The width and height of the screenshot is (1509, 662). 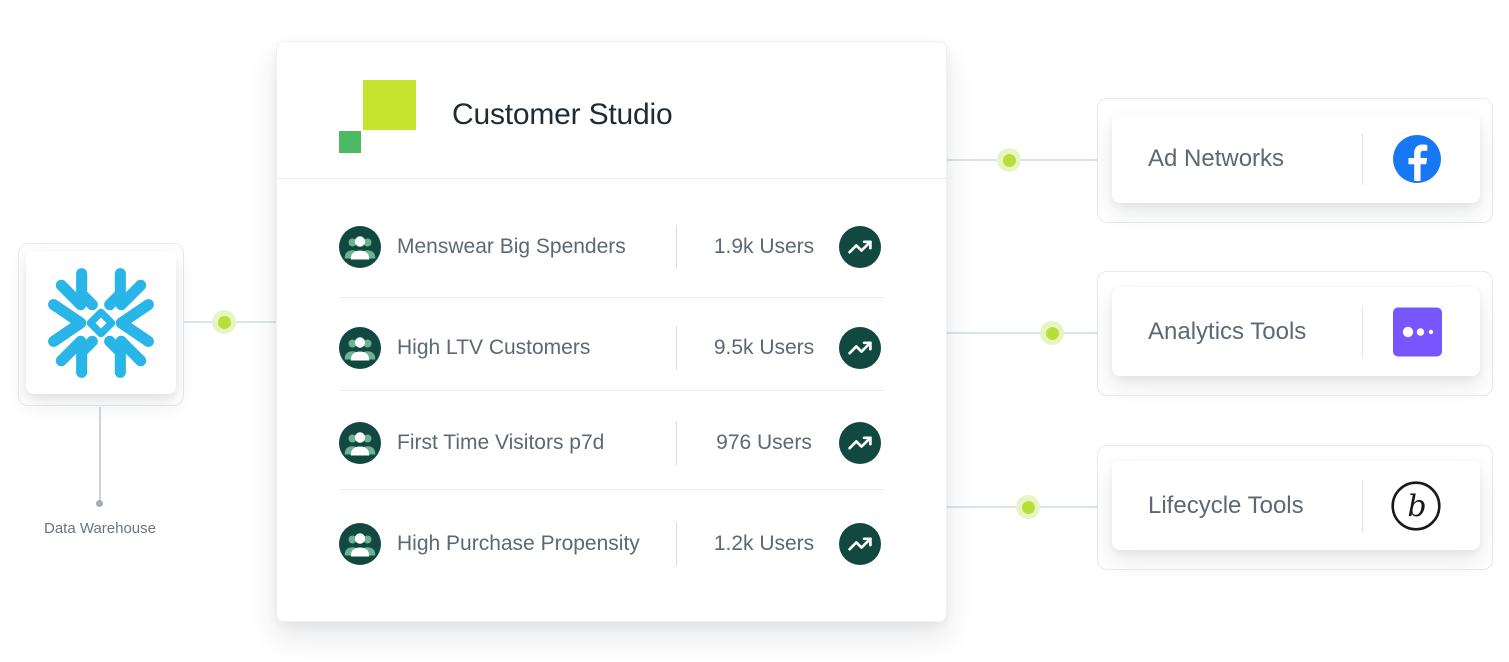 I want to click on audience-name: High LTV Customers, so click(x=494, y=347).